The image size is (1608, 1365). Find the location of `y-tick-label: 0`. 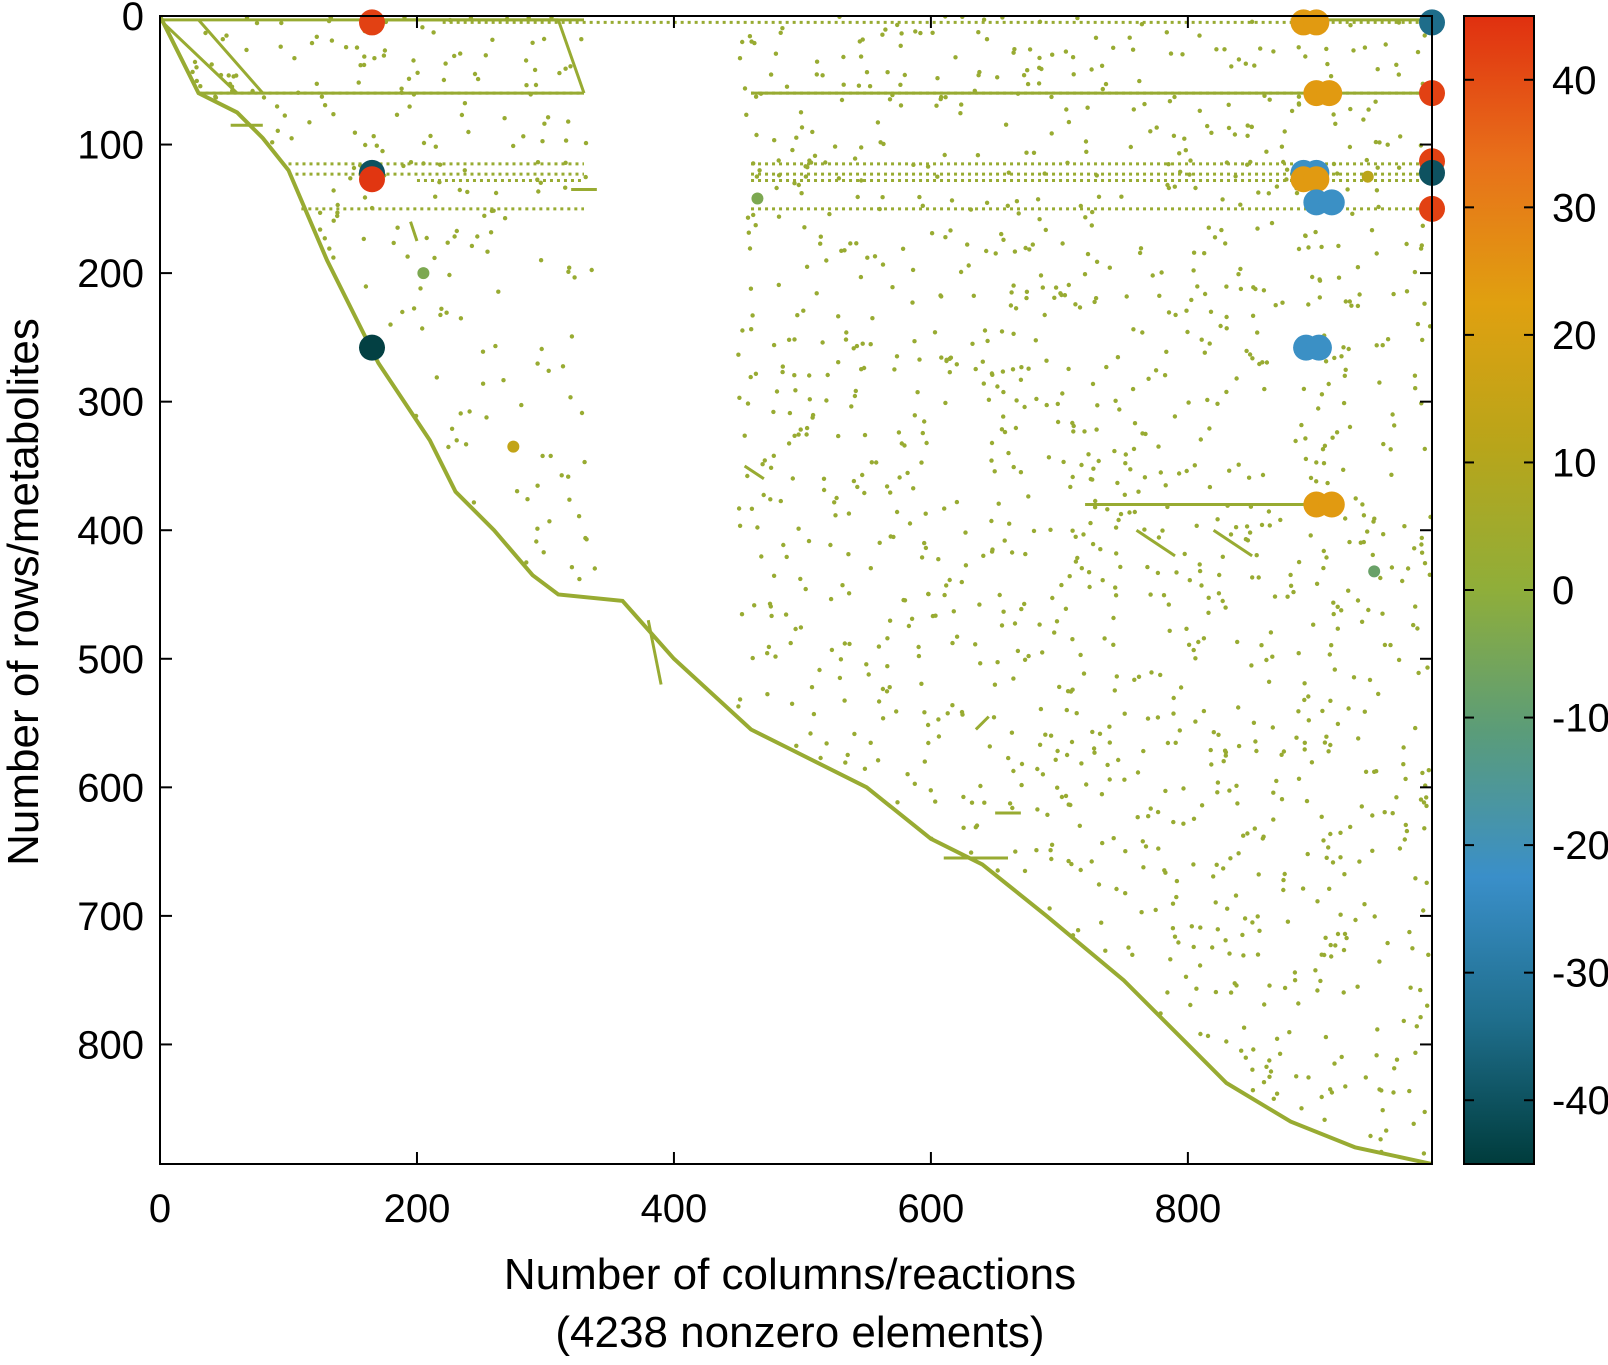

y-tick-label: 0 is located at coordinates (133, 19).